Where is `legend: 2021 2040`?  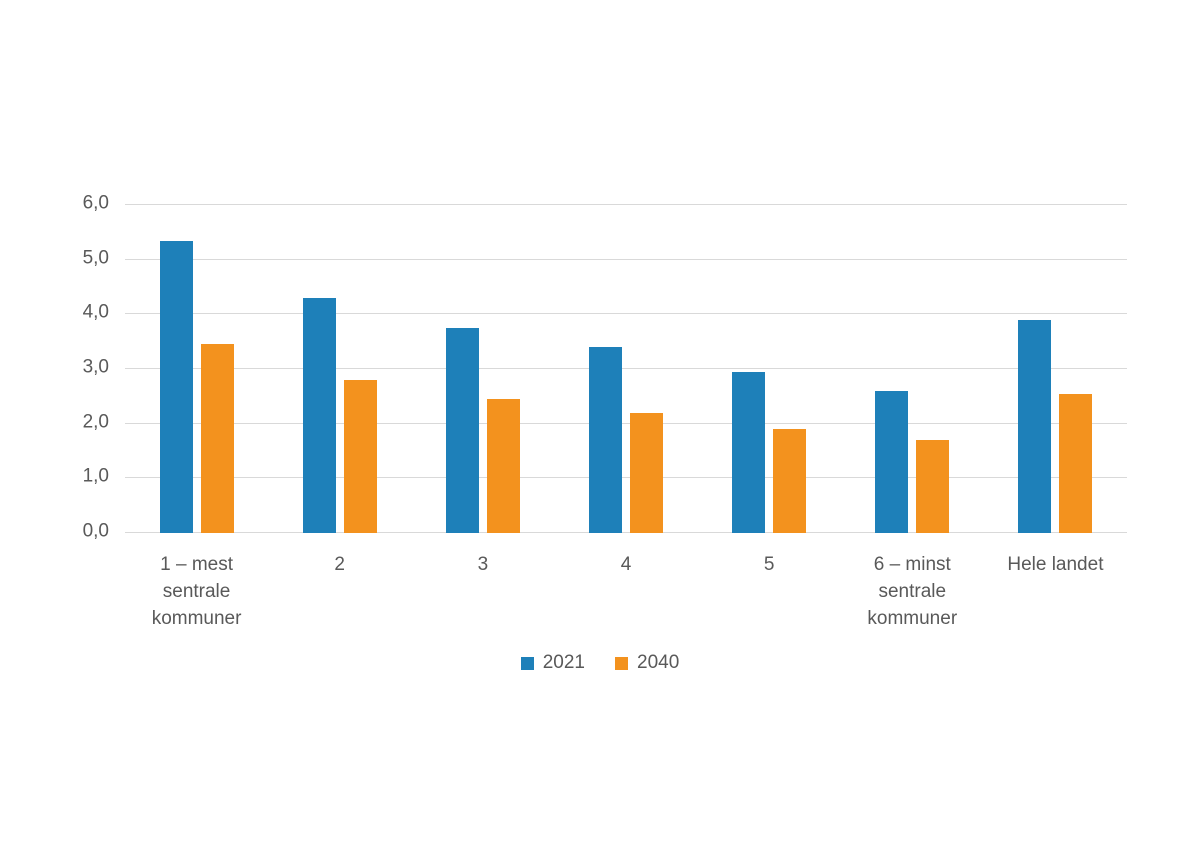 legend: 2021 2040 is located at coordinates (600, 663).